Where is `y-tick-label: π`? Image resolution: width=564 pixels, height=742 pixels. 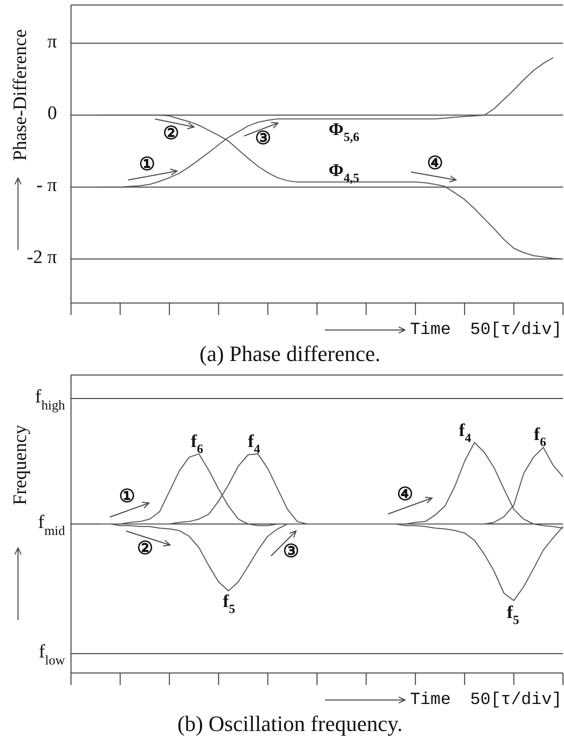 y-tick-label: π is located at coordinates (52, 42).